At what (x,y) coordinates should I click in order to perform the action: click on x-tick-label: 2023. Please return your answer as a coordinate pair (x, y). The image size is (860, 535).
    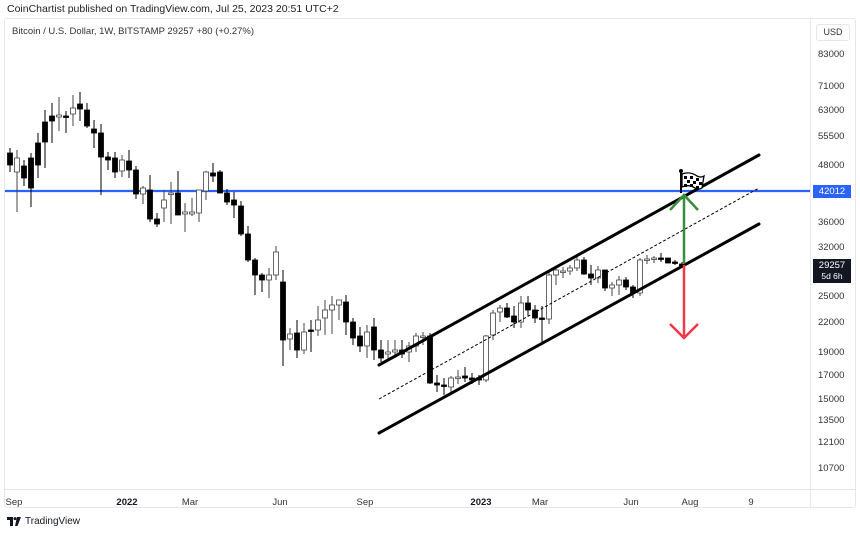
    Looking at the image, I should click on (481, 502).